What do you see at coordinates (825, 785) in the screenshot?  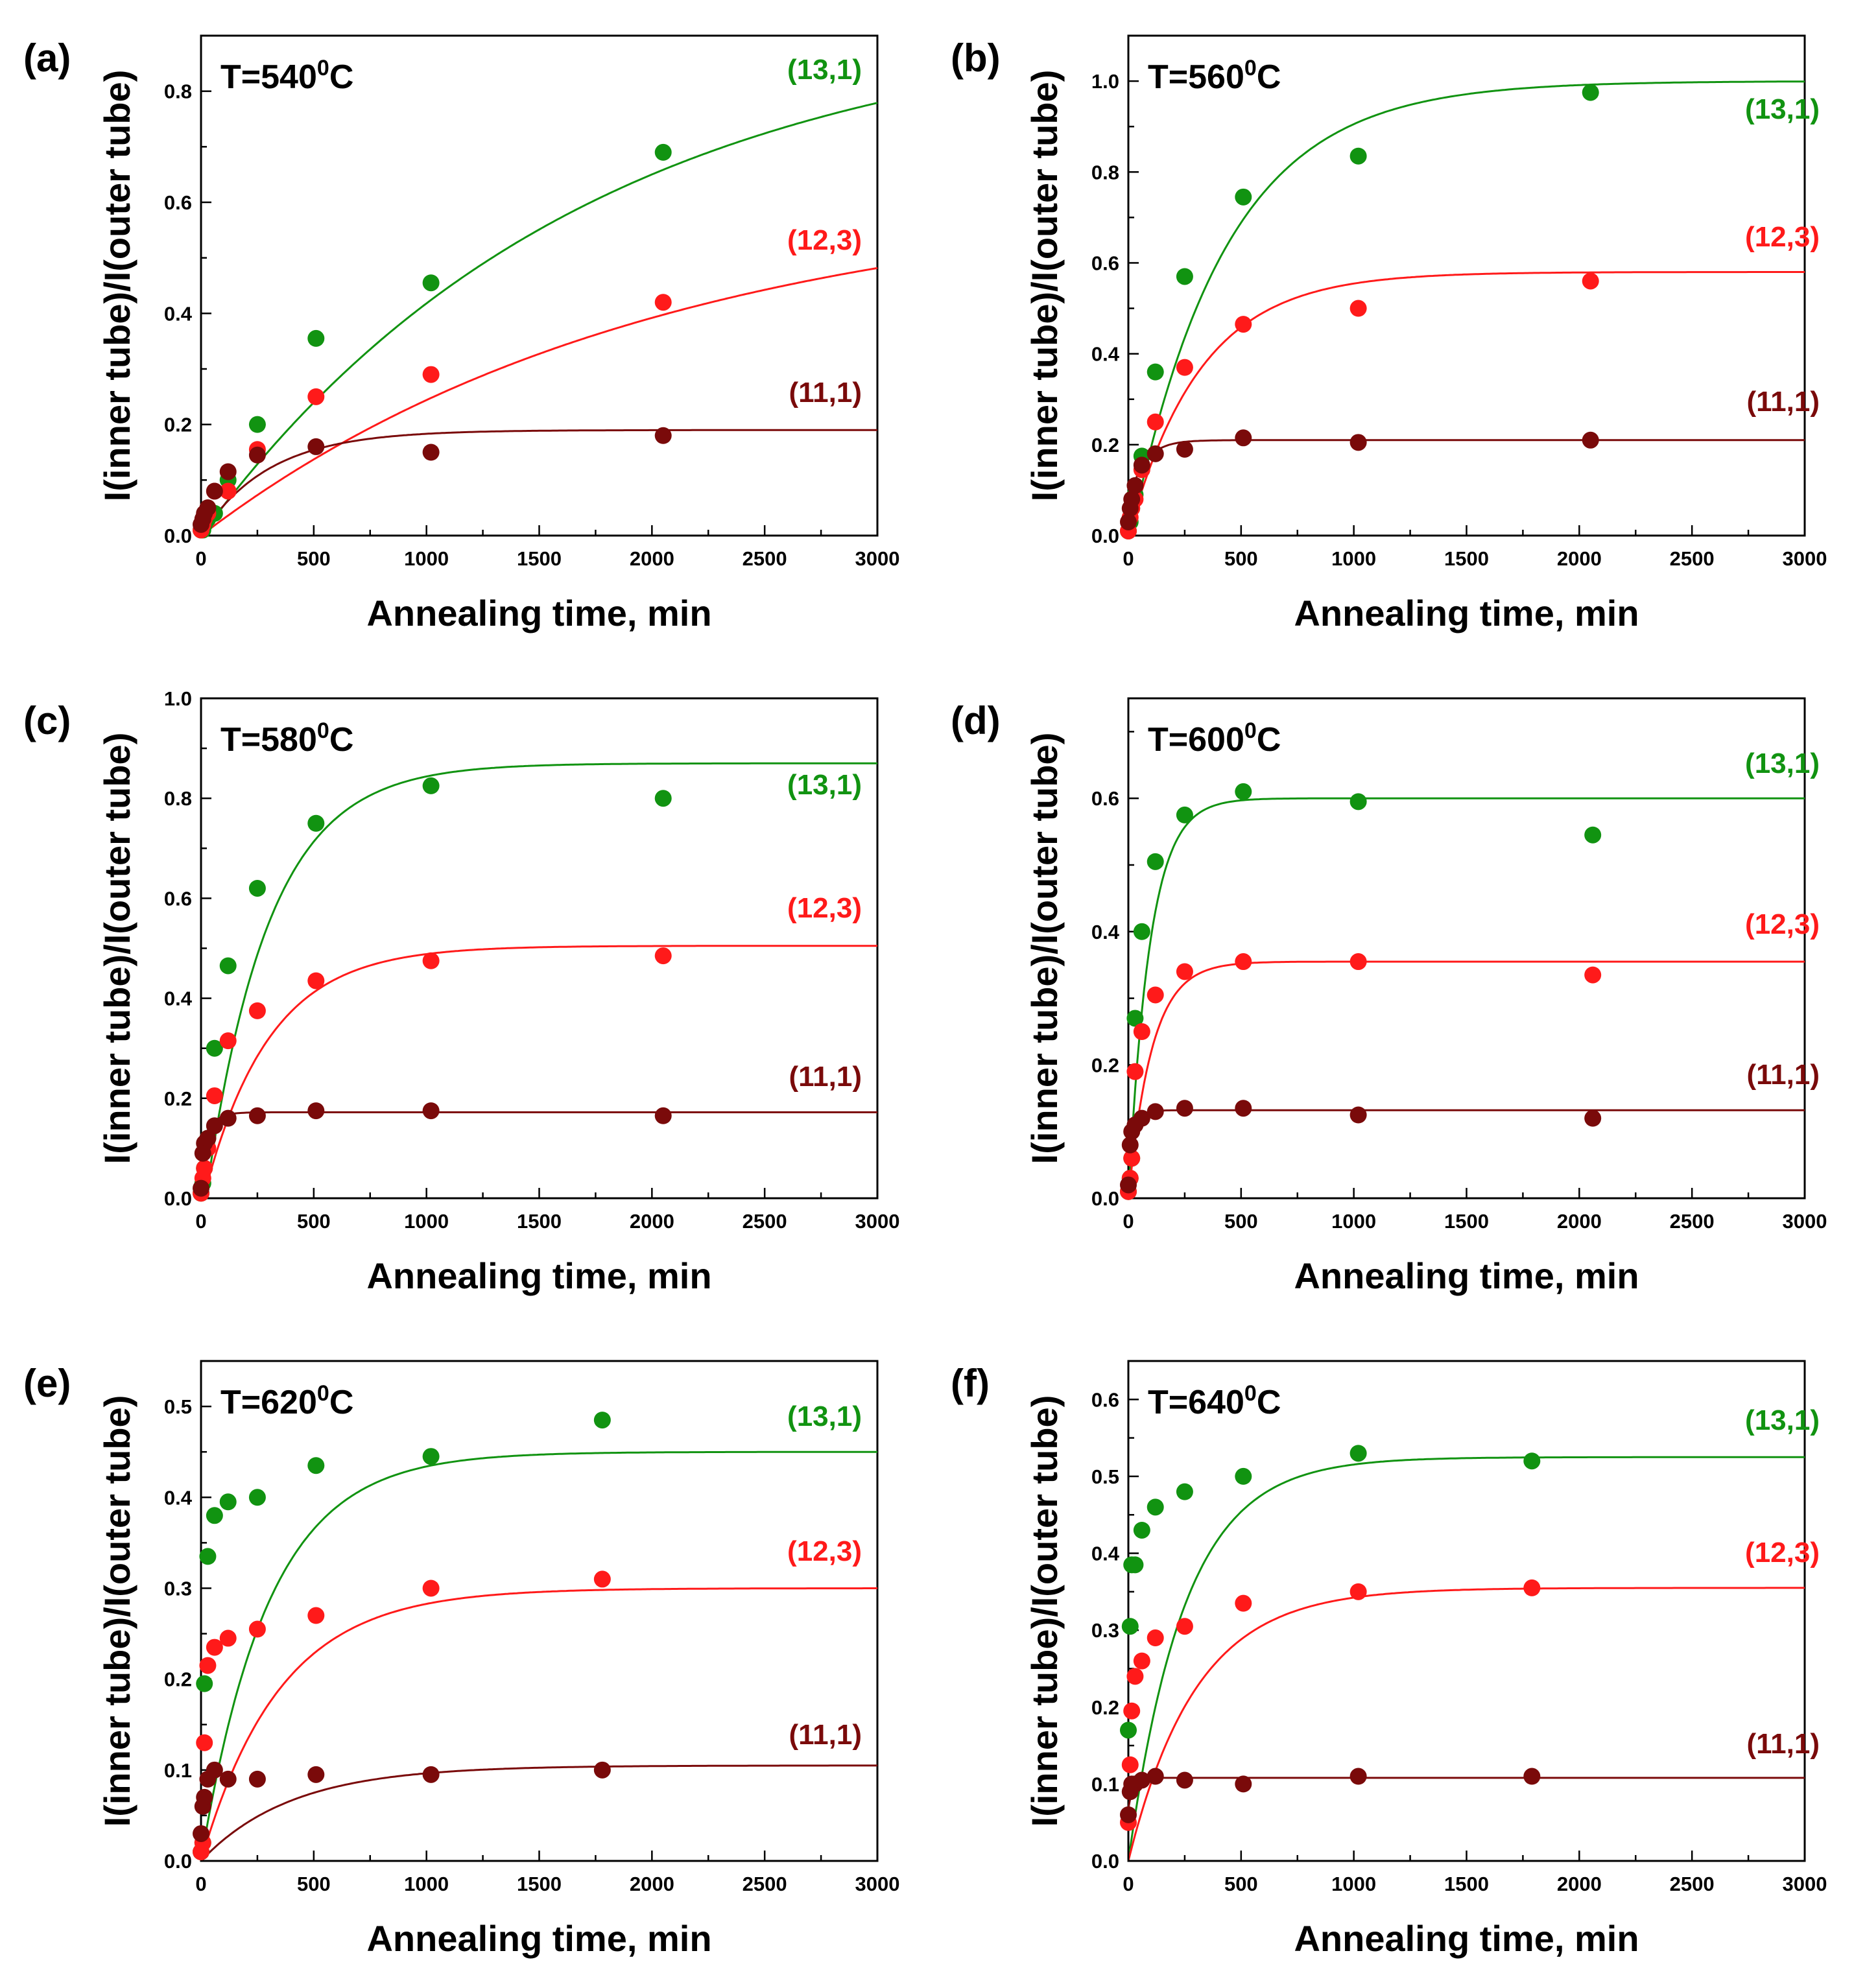 I see `series-label-13_1: (13,1)` at bounding box center [825, 785].